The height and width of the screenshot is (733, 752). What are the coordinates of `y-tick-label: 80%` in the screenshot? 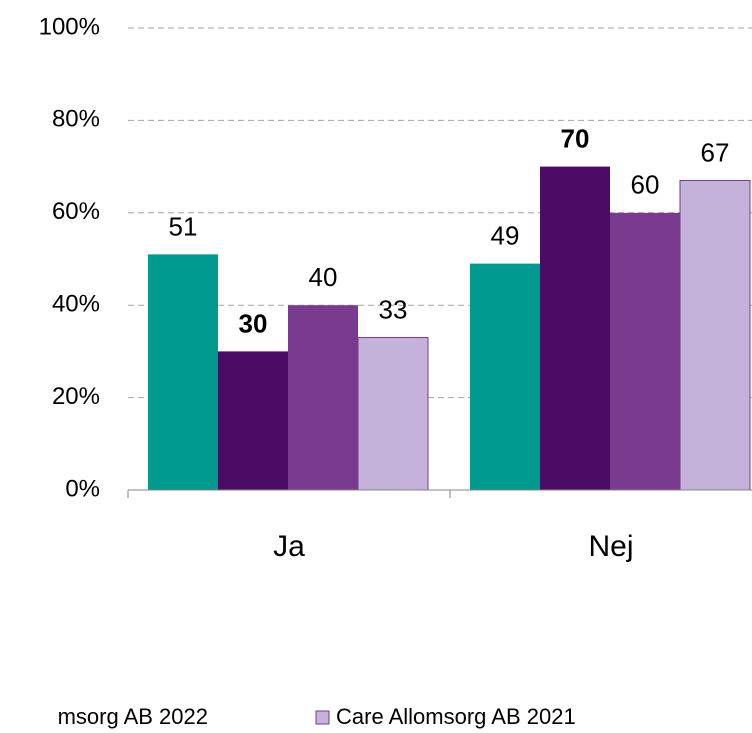 It's located at (76, 119).